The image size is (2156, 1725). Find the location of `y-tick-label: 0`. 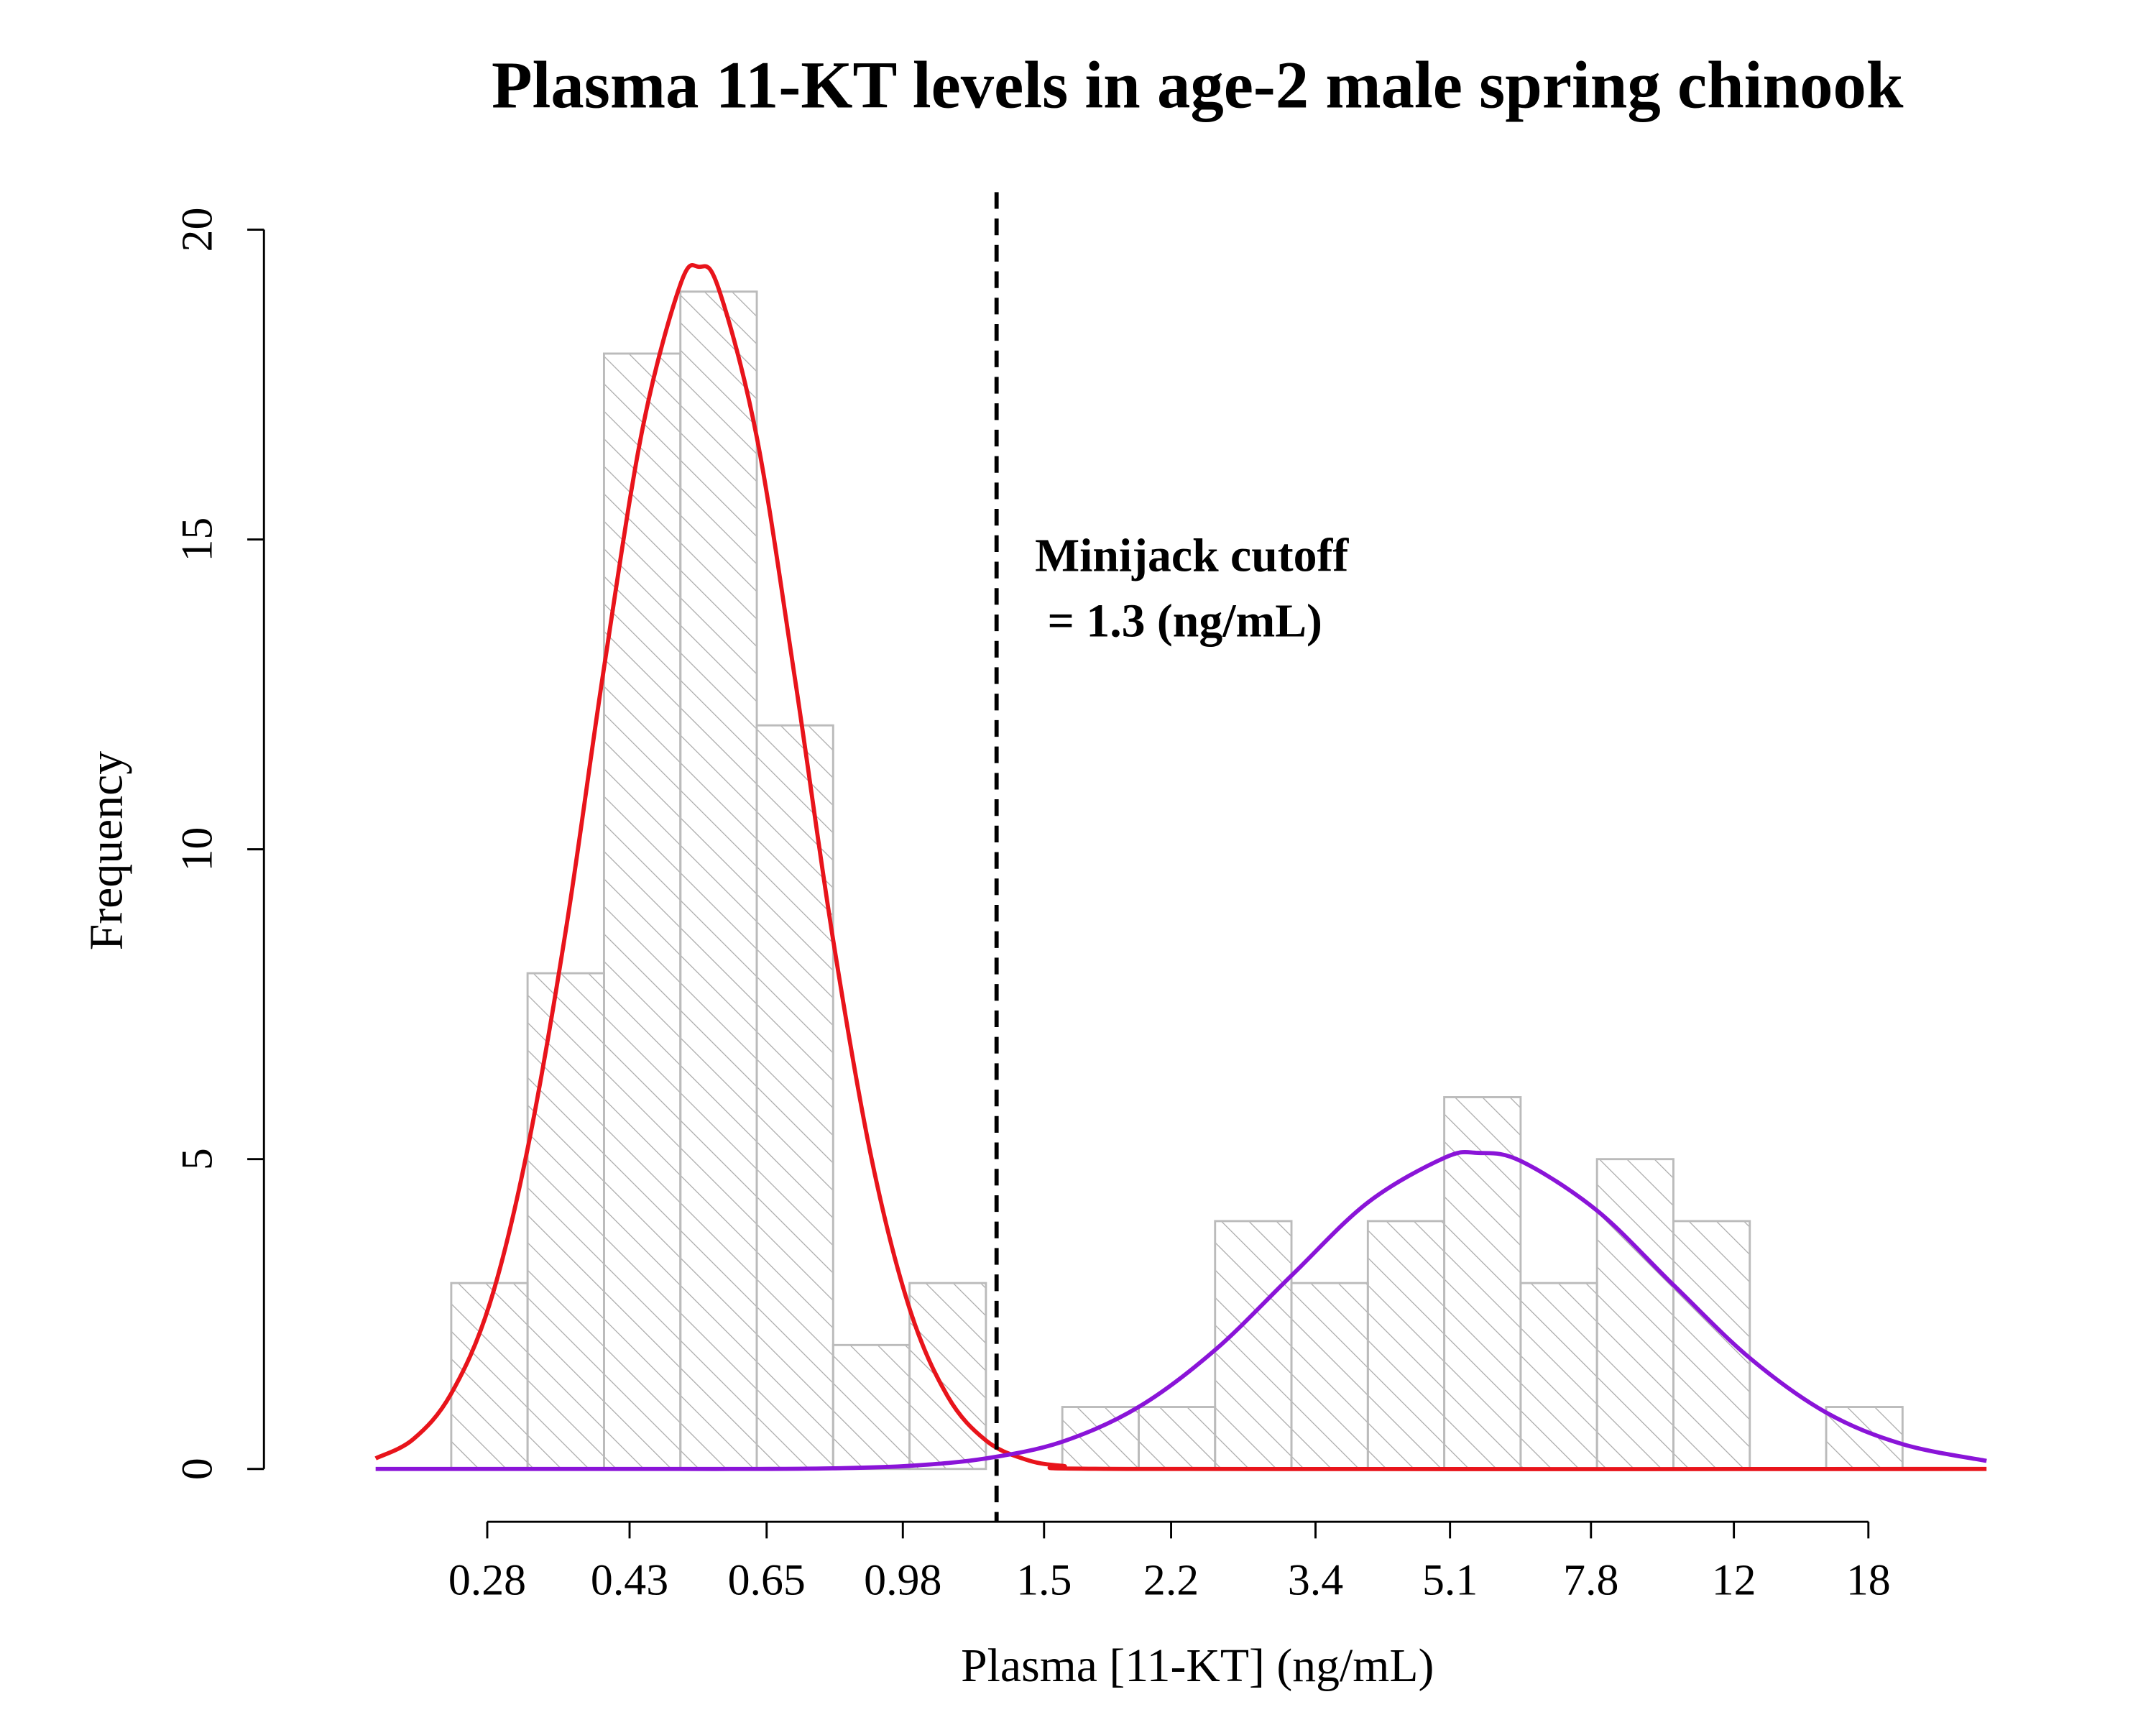

y-tick-label: 0 is located at coordinates (196, 1469).